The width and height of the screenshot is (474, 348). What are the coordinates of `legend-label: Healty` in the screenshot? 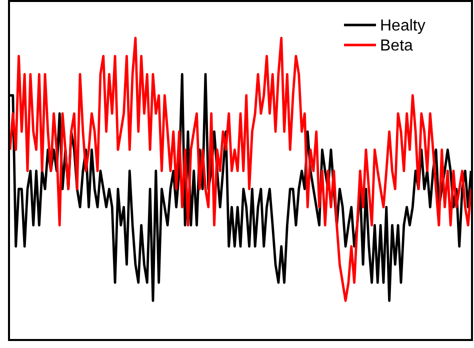 It's located at (403, 26).